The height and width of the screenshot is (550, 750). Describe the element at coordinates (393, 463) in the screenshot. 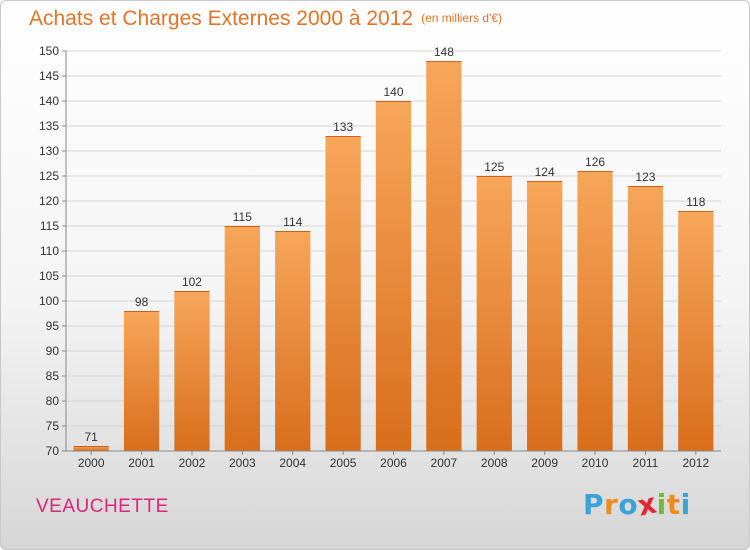

I see `x-tick-label: 2006` at that location.